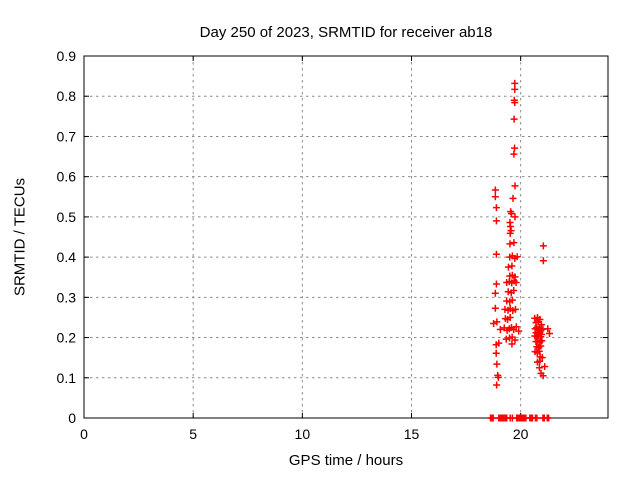 Image resolution: width=640 pixels, height=480 pixels. I want to click on y-tick-label: 0.9, so click(67, 56).